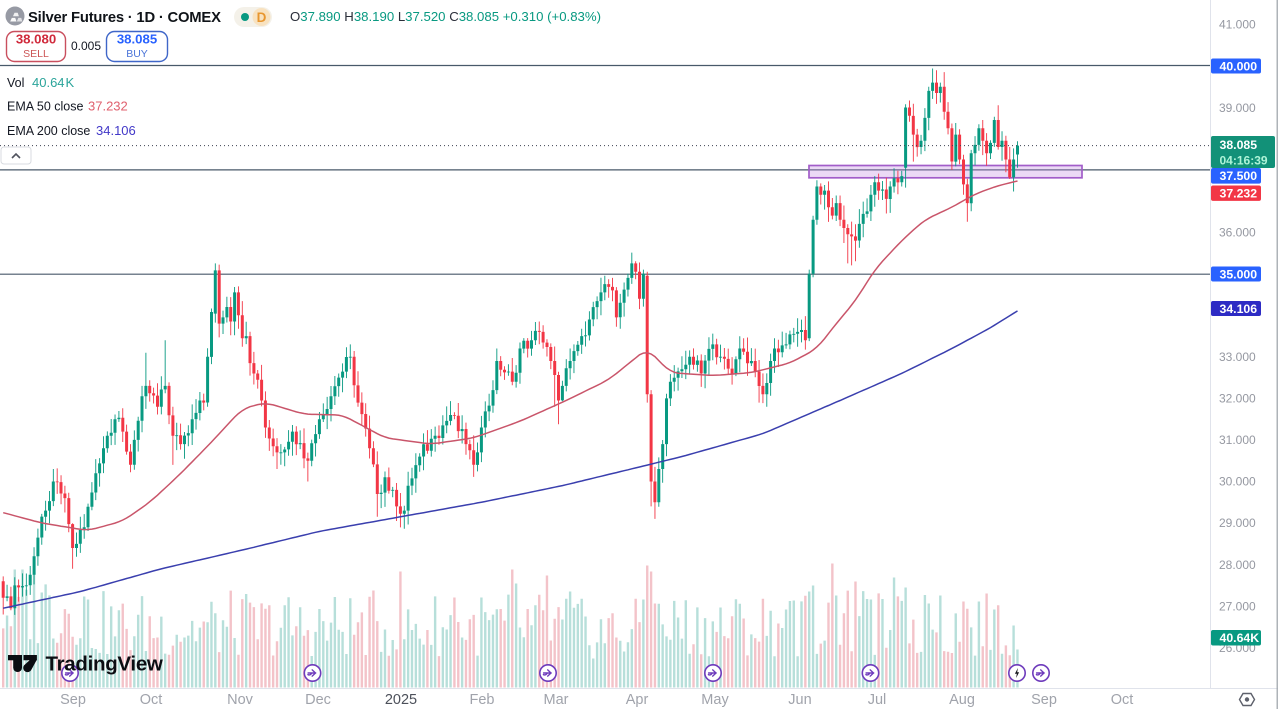  What do you see at coordinates (1239, 274) in the screenshot?
I see `svg-text: 35.000` at bounding box center [1239, 274].